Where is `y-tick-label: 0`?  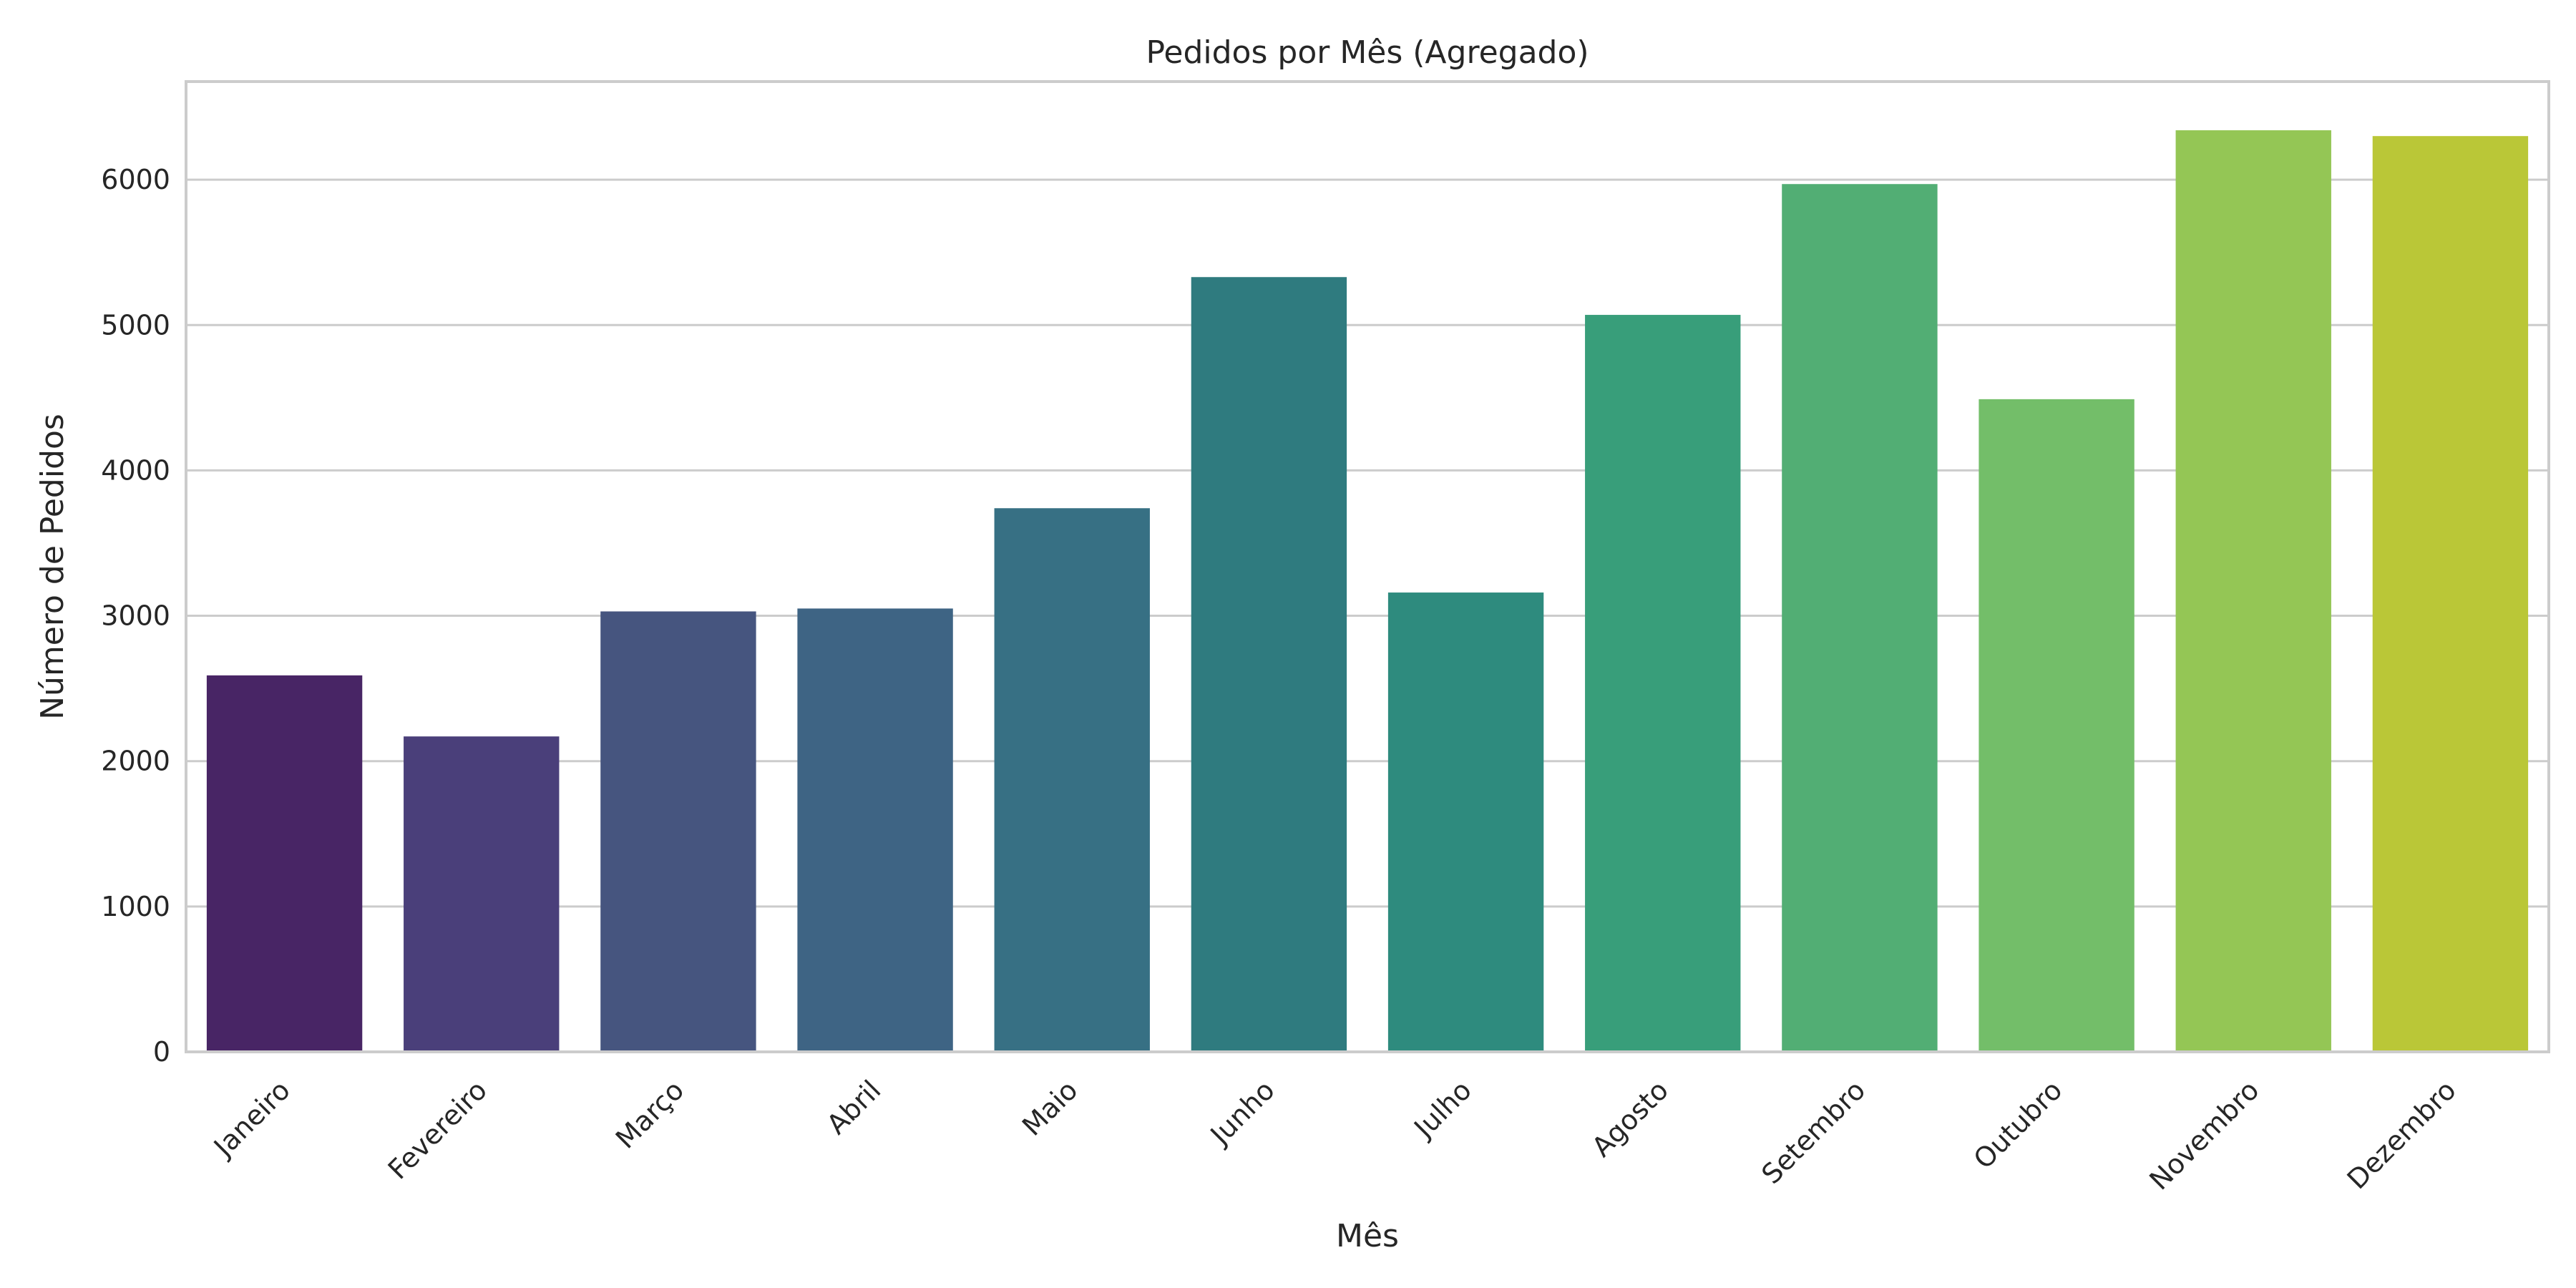 y-tick-label: 0 is located at coordinates (161, 1052).